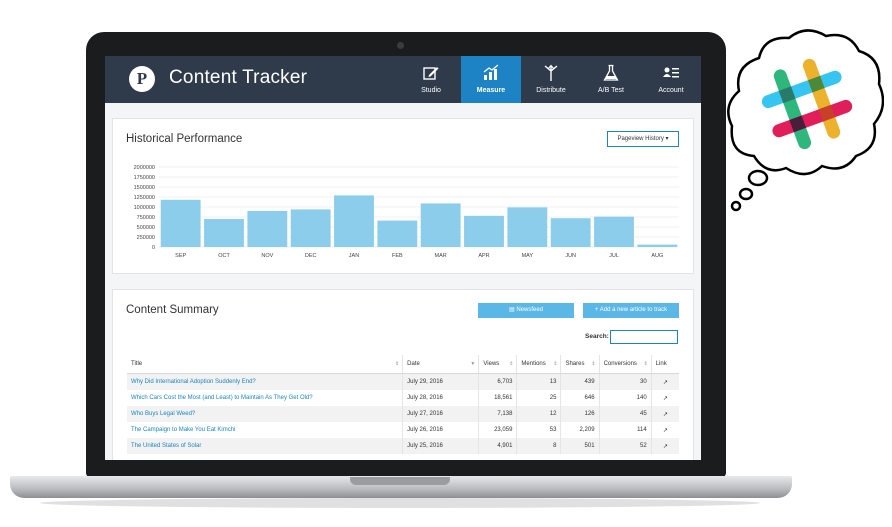 Image resolution: width=892 pixels, height=527 pixels. I want to click on card-title: Historical Performance, so click(184, 139).